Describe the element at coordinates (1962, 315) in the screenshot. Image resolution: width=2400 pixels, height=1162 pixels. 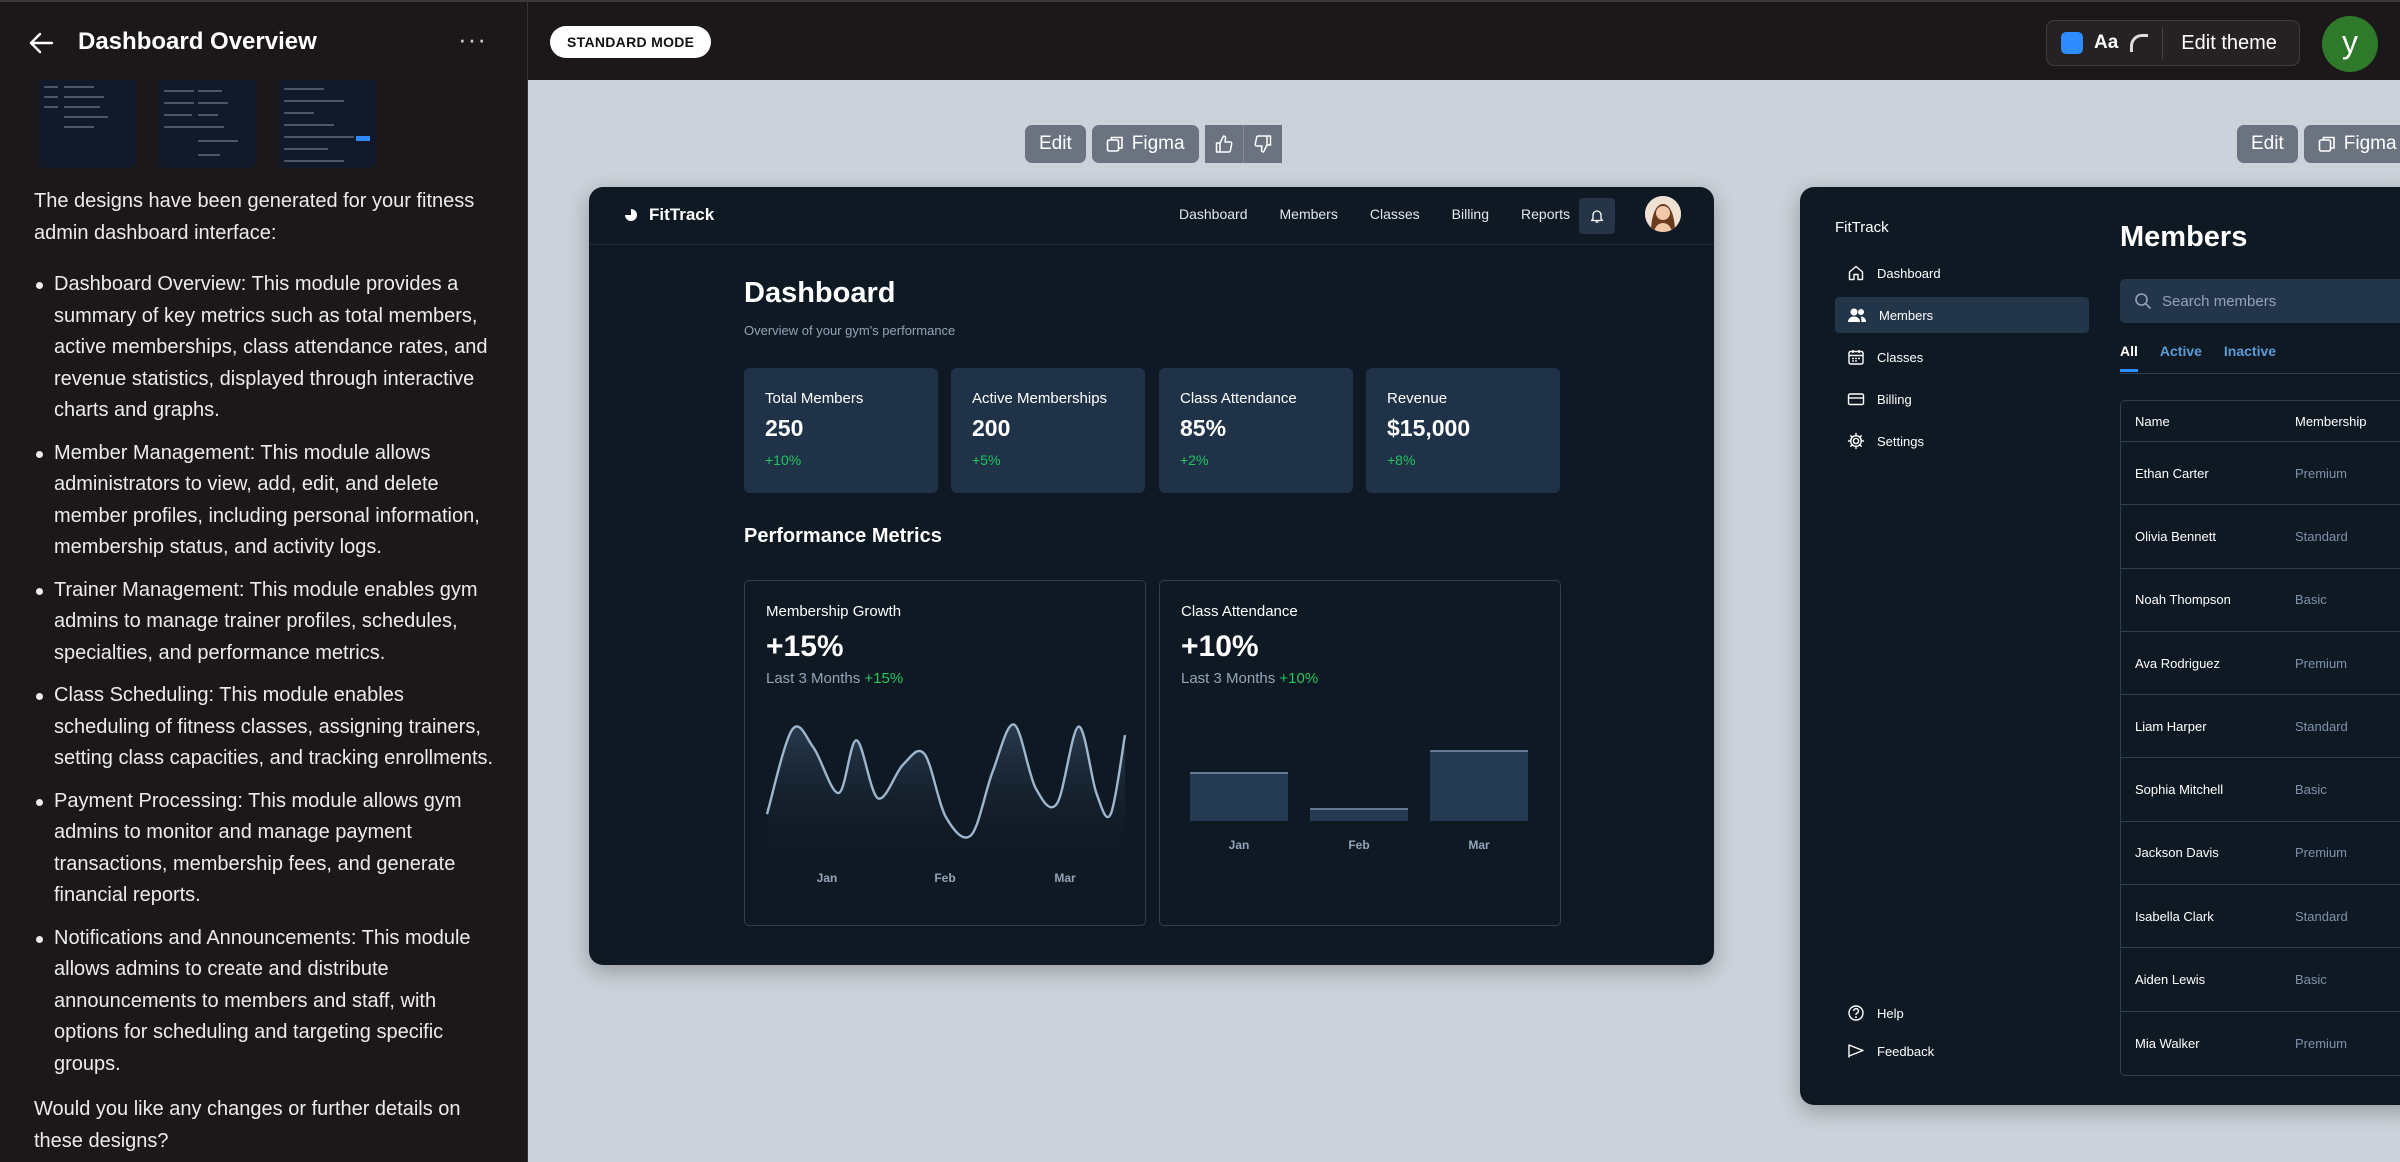
I see `sidebar-item-members: Members` at that location.